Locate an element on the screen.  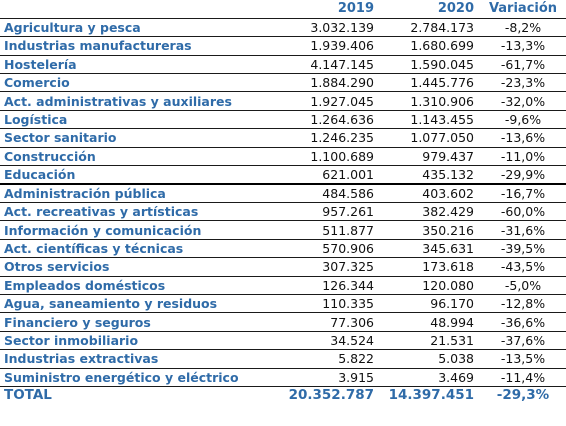
value-2020: 2.784.173 is located at coordinates (430, 28).